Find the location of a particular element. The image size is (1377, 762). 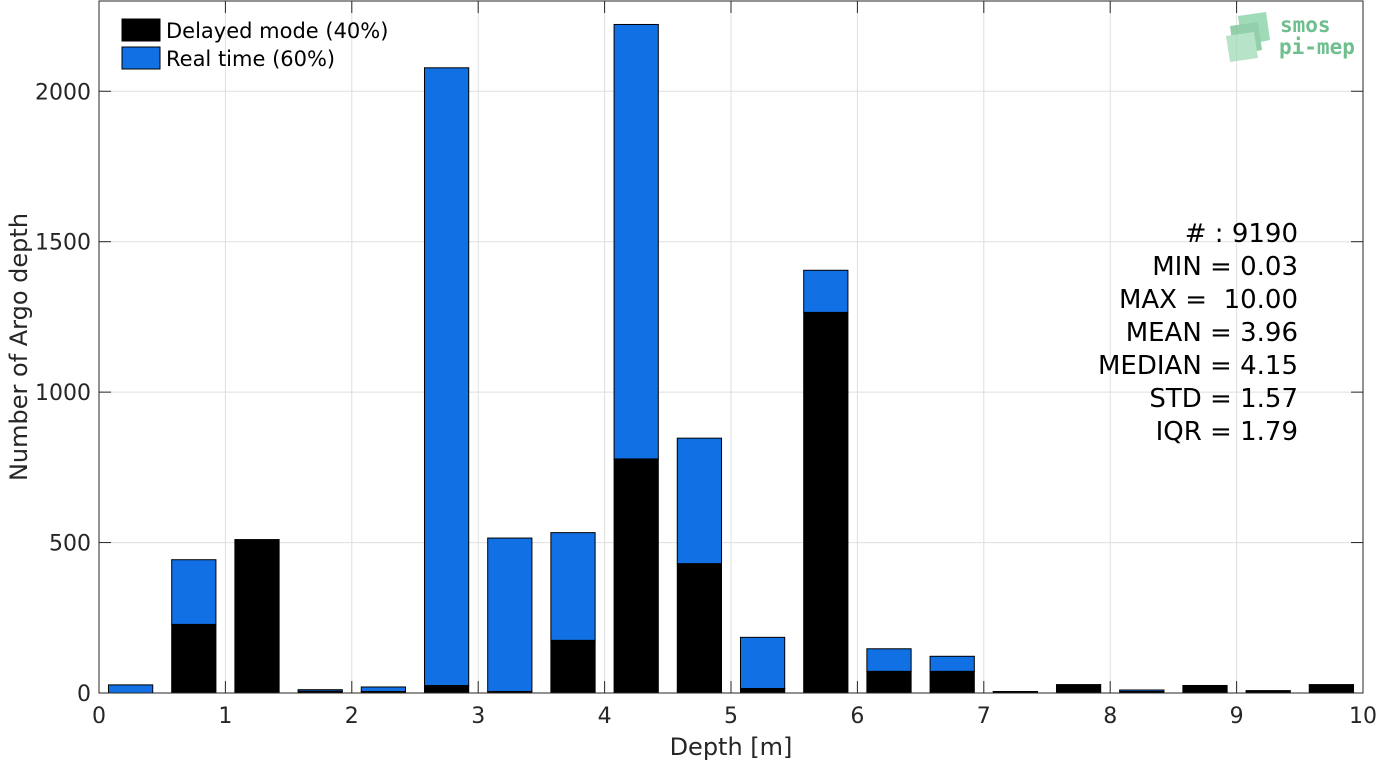

x-axis-label: Depth [m] is located at coordinates (731, 747).